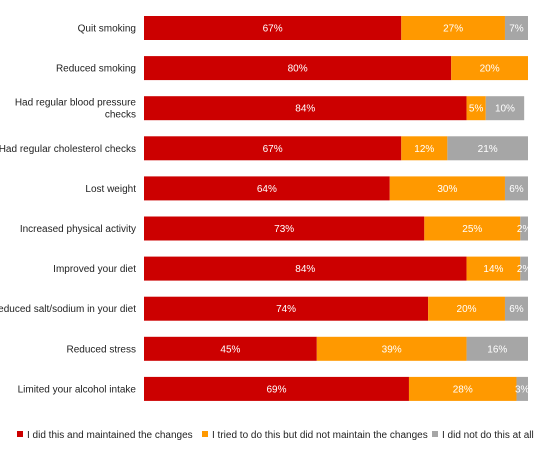  Describe the element at coordinates (76, 109) in the screenshot. I see `category-label: Had regular blood pressure checks` at that location.